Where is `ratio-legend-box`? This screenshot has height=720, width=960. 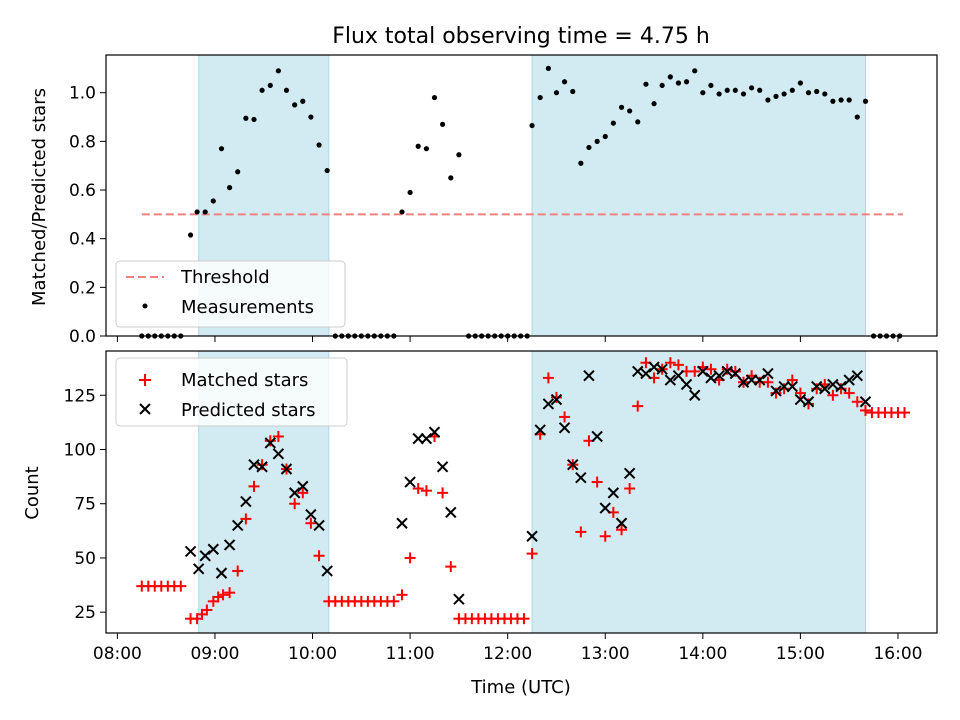
ratio-legend-box is located at coordinates (230, 294).